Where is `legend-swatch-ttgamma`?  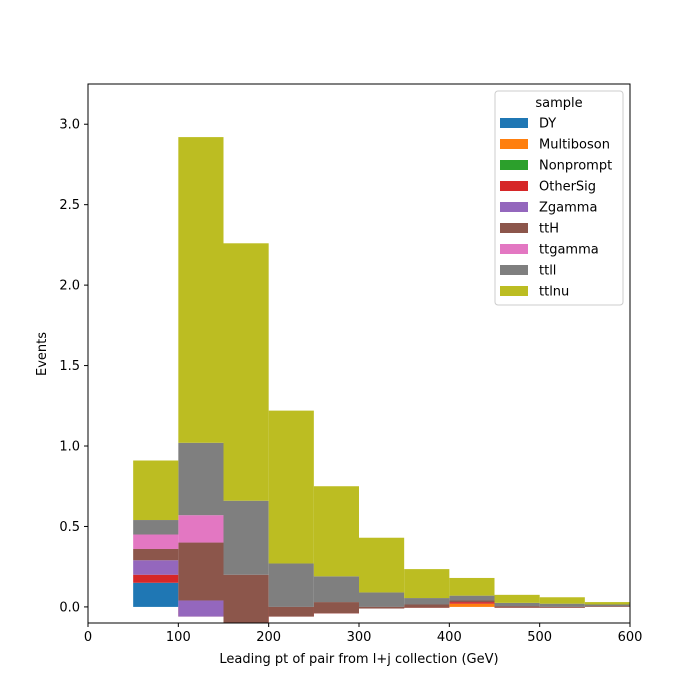 legend-swatch-ttgamma is located at coordinates (514, 249).